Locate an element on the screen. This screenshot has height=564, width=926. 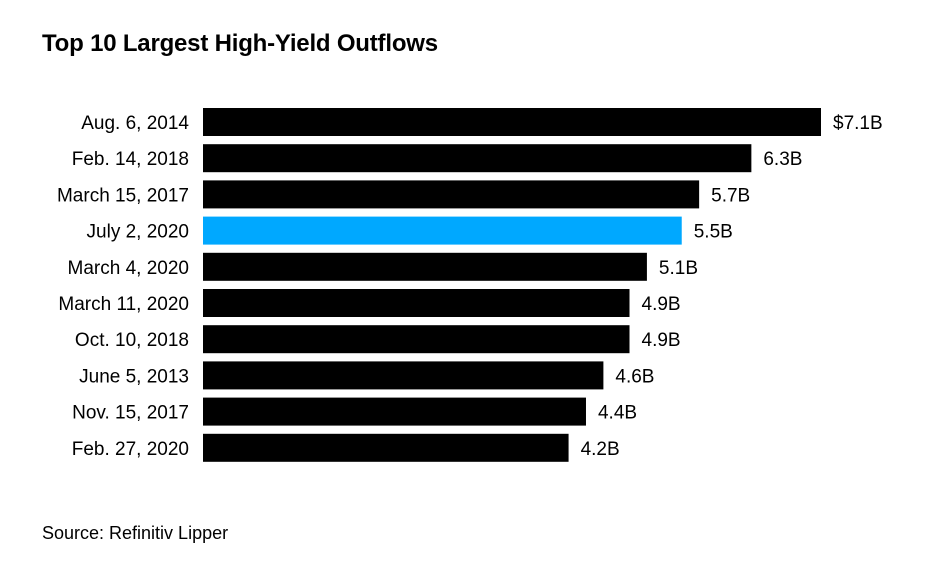
category-label-1: Feb. 14, 2018 is located at coordinates (130, 159).